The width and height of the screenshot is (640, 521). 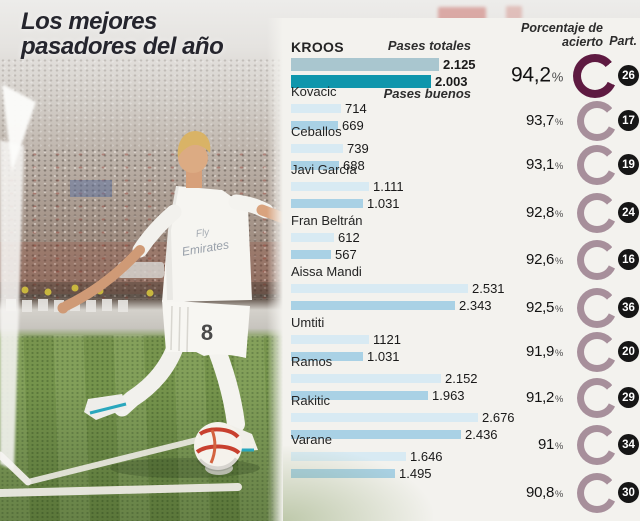 What do you see at coordinates (544, 307) in the screenshot?
I see `accuracy-value: 92,5%` at bounding box center [544, 307].